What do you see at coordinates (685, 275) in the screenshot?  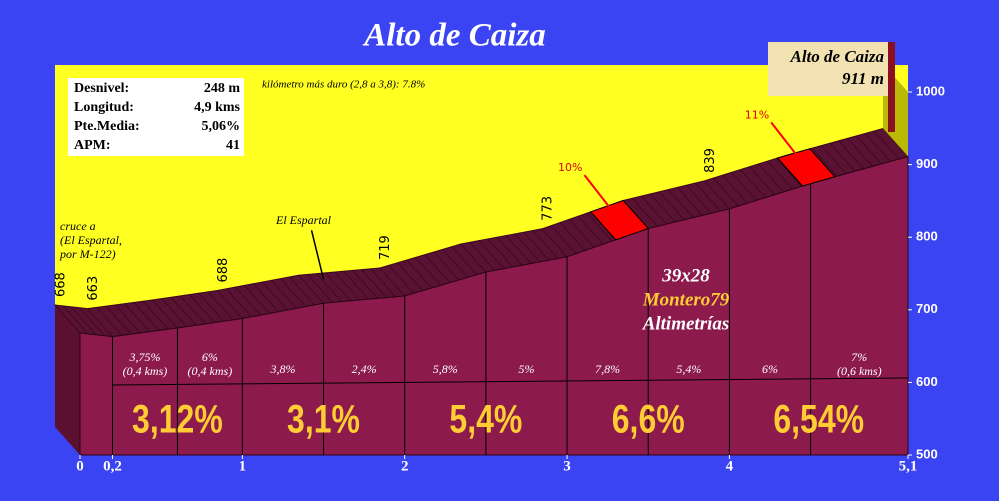 I see `credit: 39x28` at bounding box center [685, 275].